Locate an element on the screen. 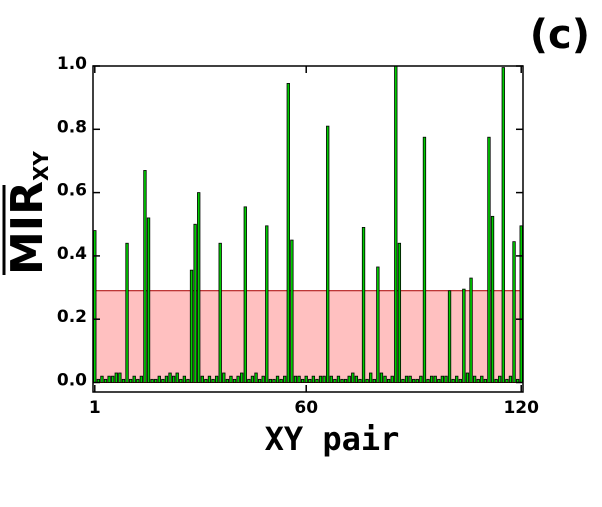  panel-label: (c) is located at coordinates (560, 35).